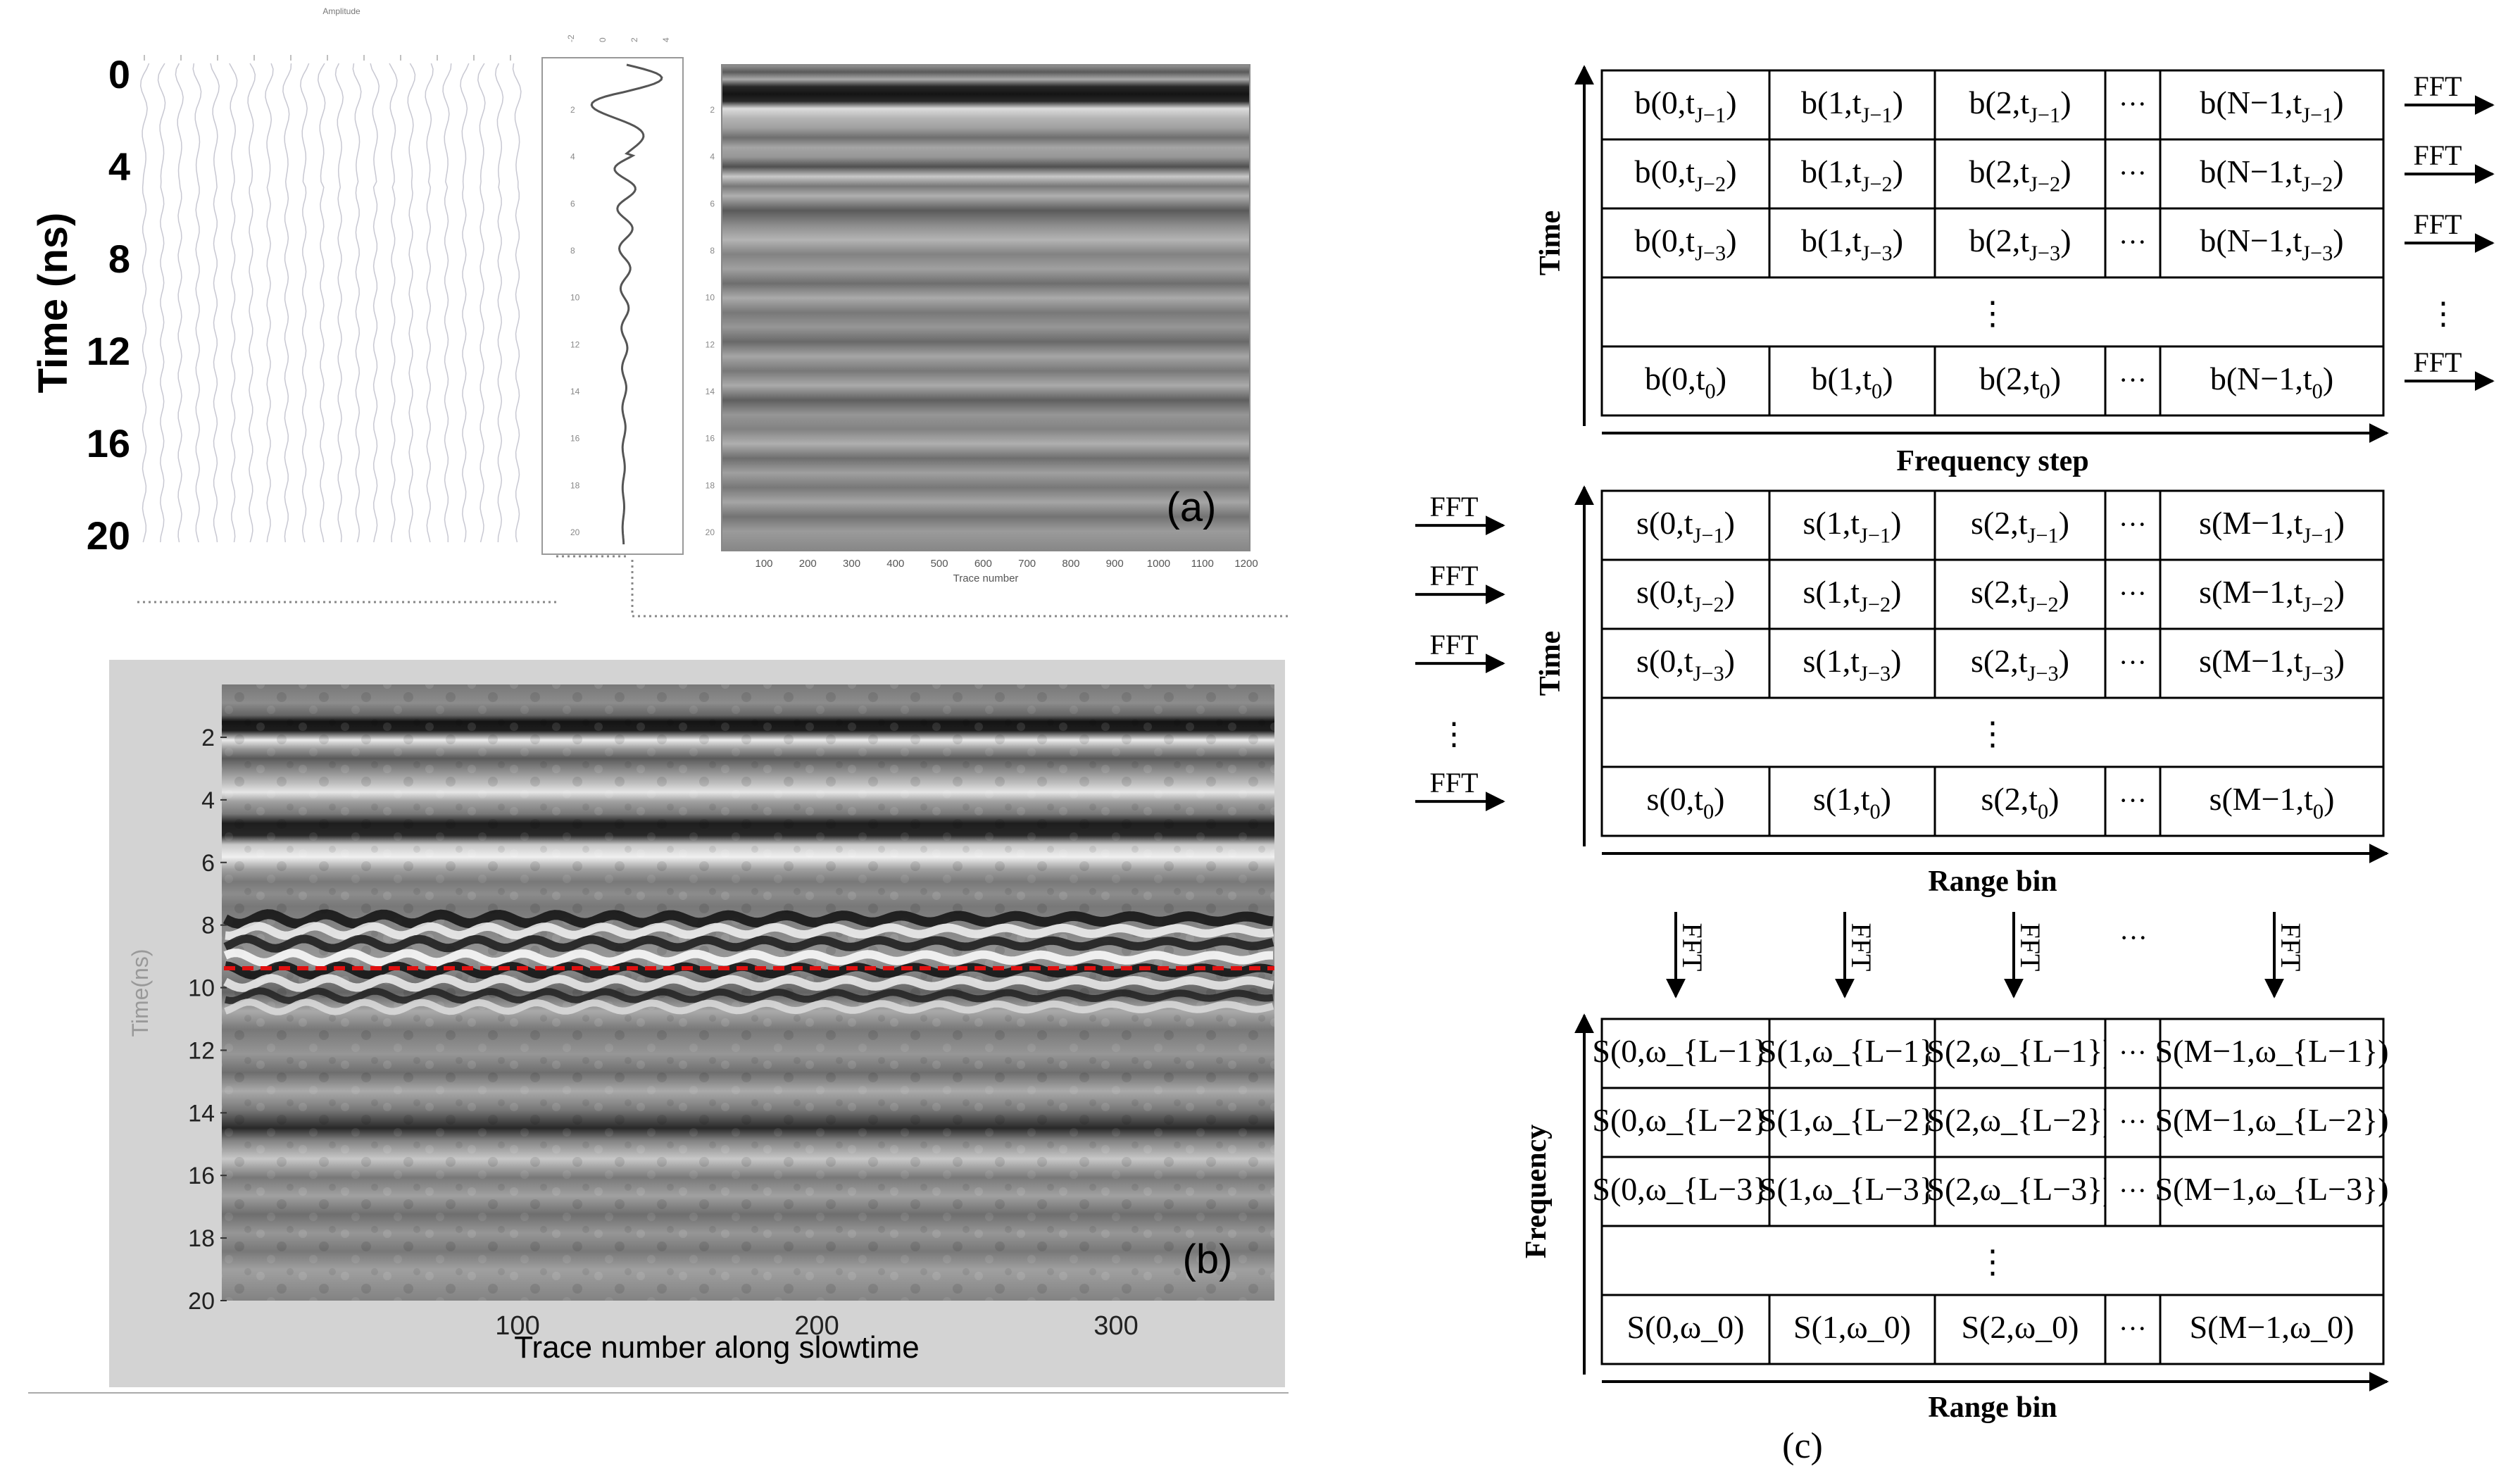  What do you see at coordinates (208, 864) in the screenshot?
I see `panel-b-y-tick: 6` at bounding box center [208, 864].